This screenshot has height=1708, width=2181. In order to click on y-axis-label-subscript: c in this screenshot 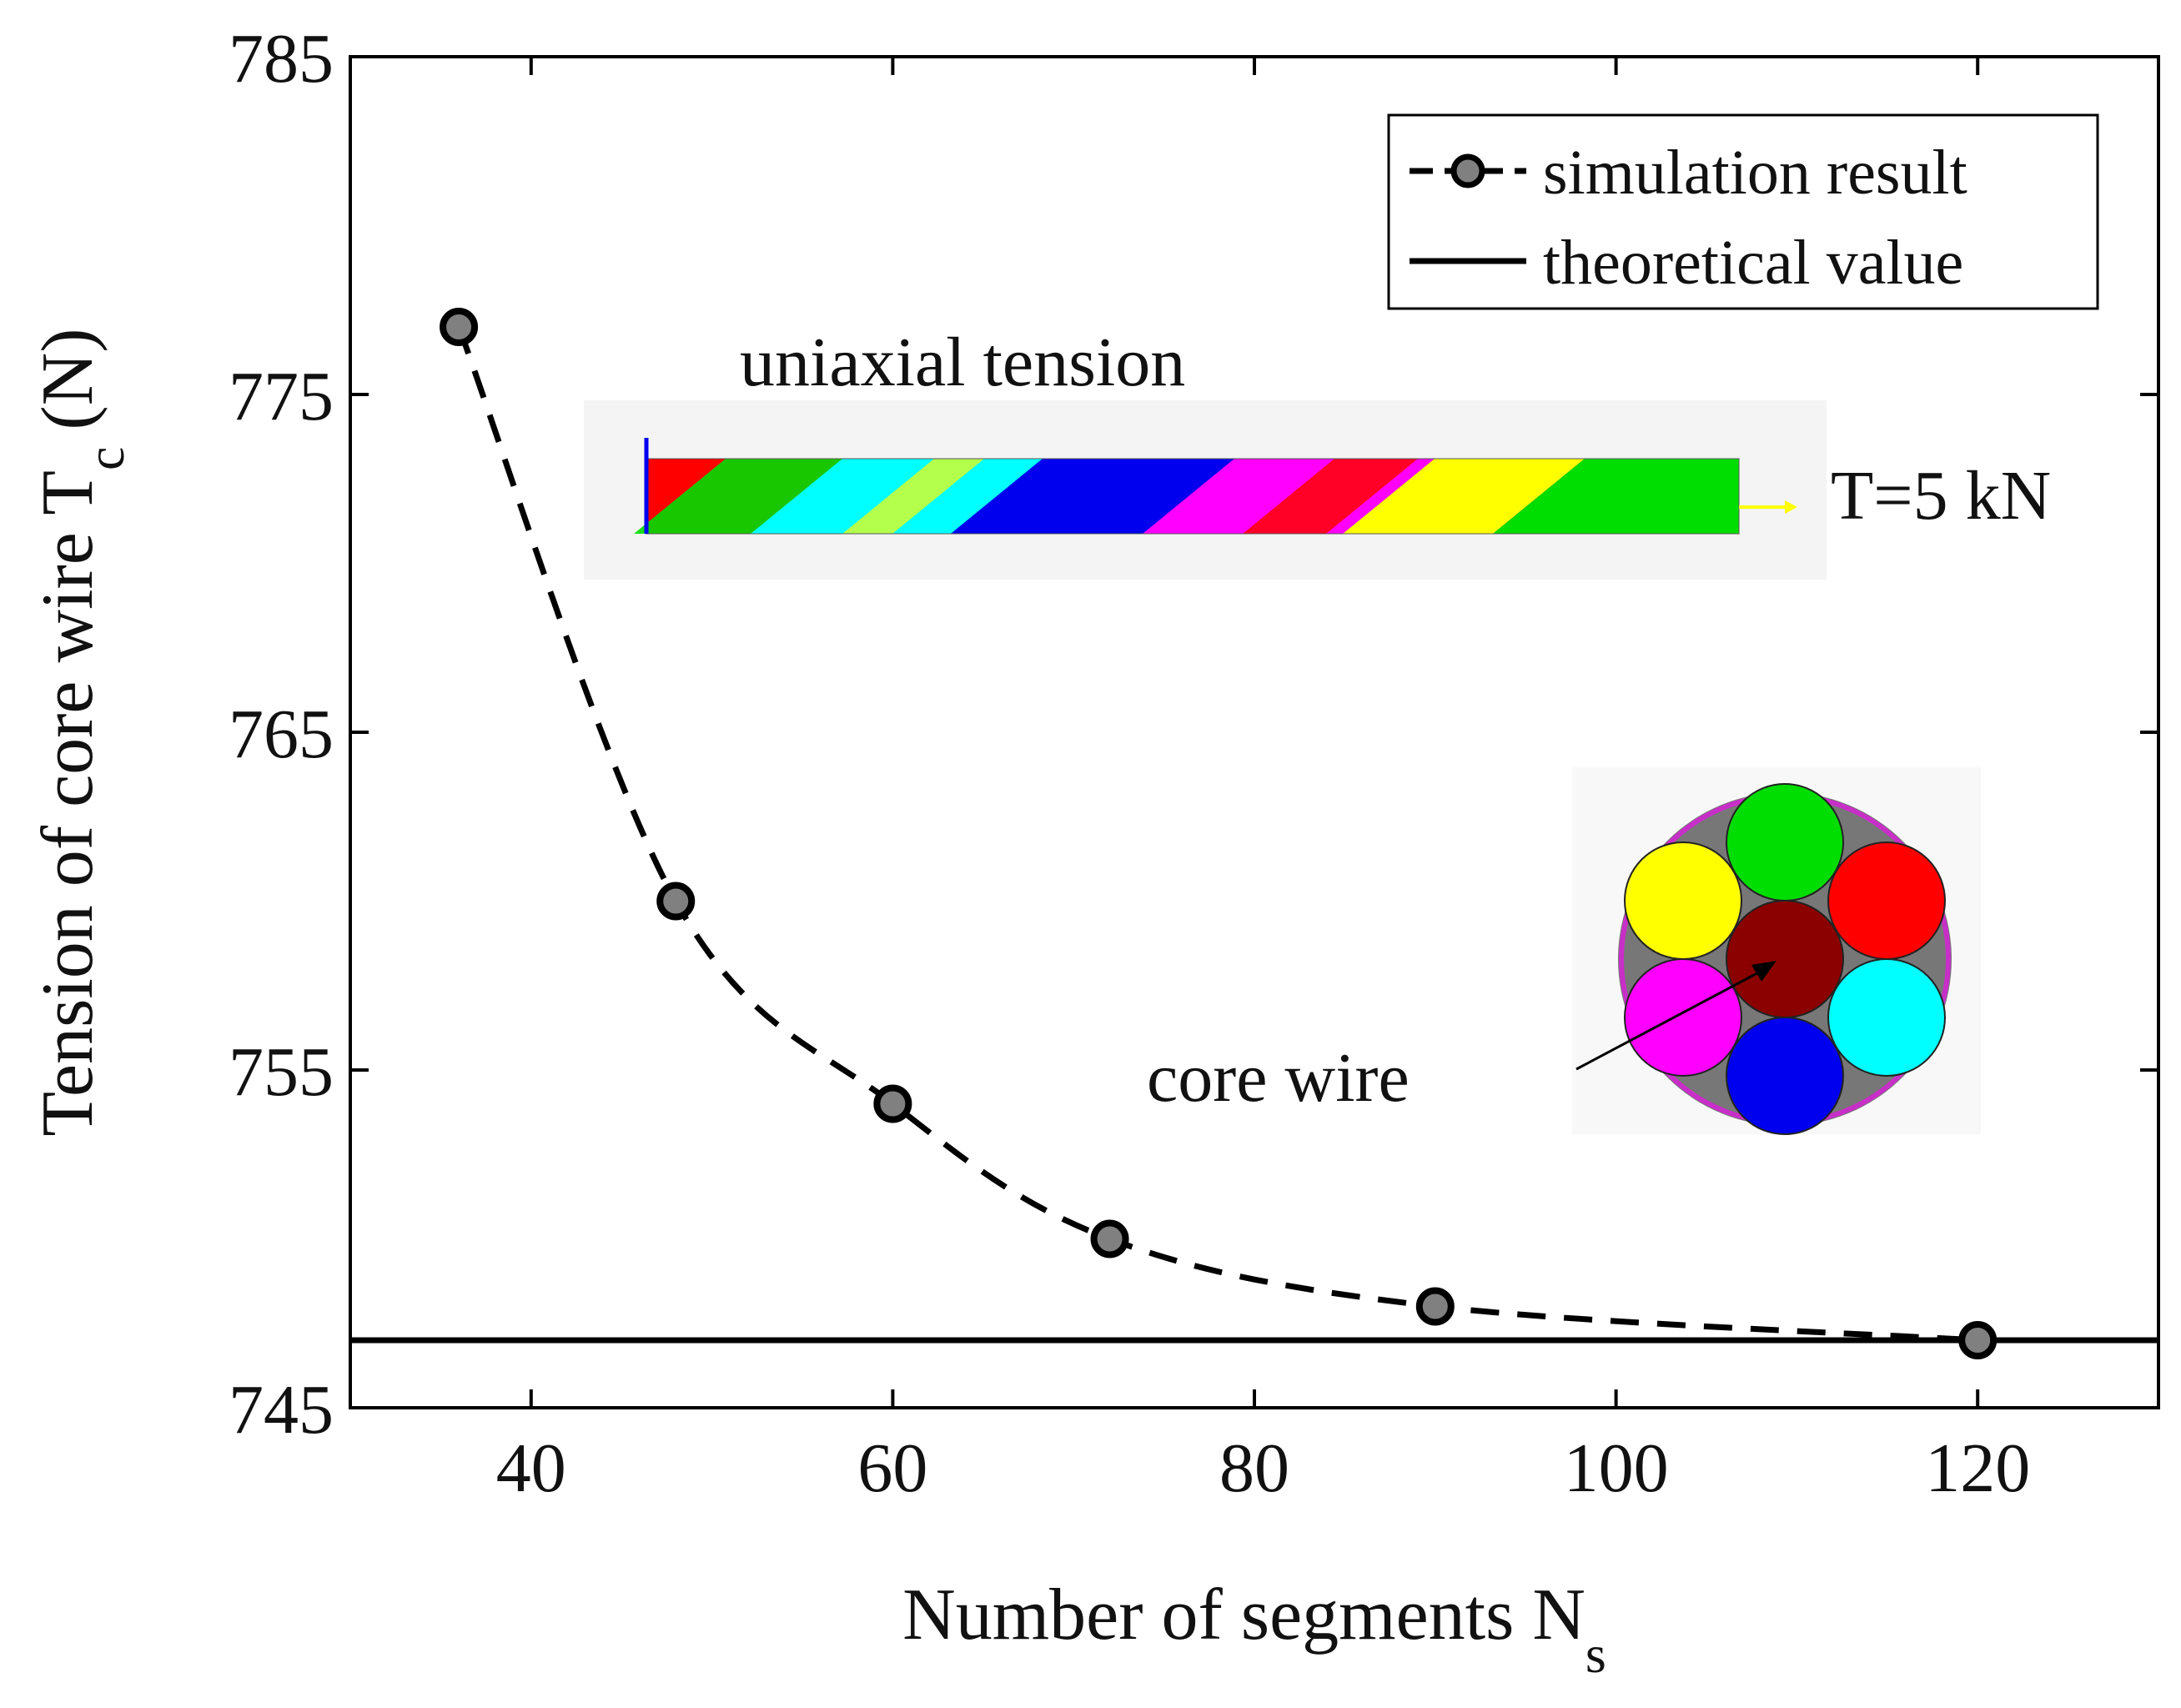, I will do `click(106, 458)`.